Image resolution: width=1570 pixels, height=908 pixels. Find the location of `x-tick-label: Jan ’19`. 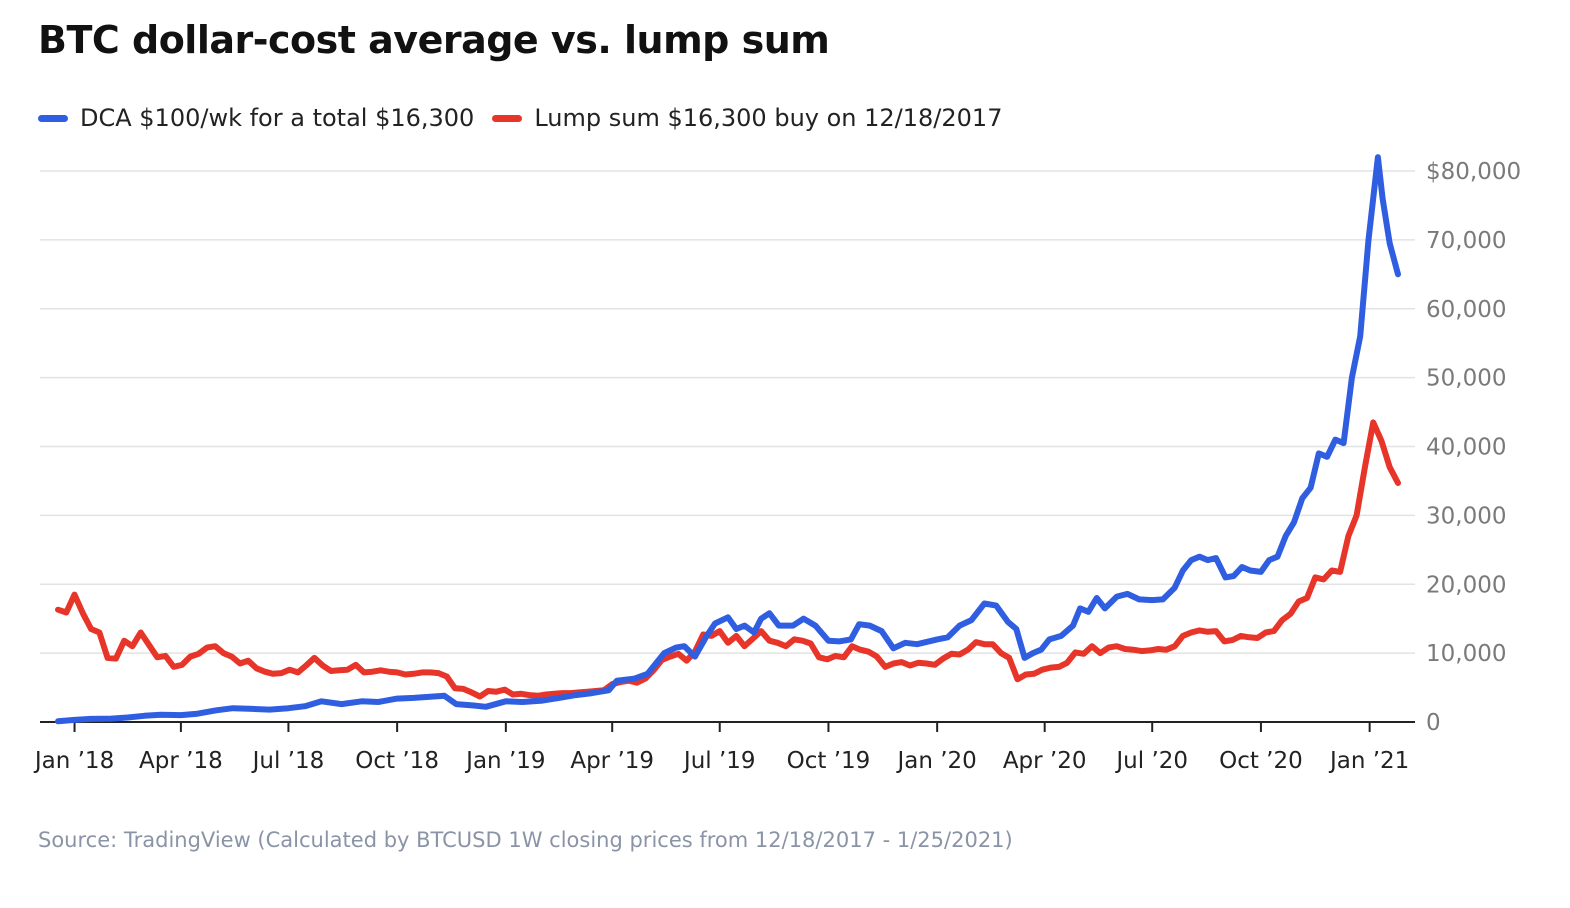

x-tick-label: Jan ’19 is located at coordinates (504, 761).